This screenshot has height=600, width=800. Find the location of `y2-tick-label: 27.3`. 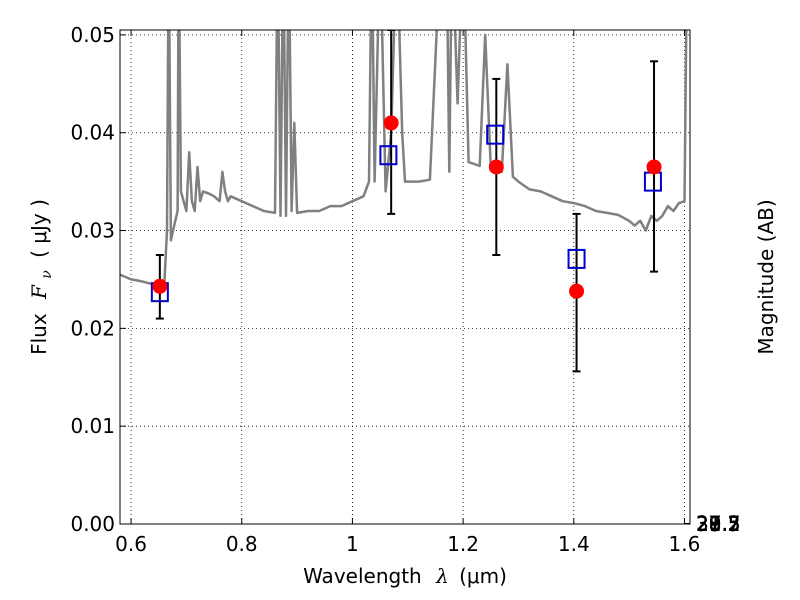

y2-tick-label: 27.3 is located at coordinates (718, 524).